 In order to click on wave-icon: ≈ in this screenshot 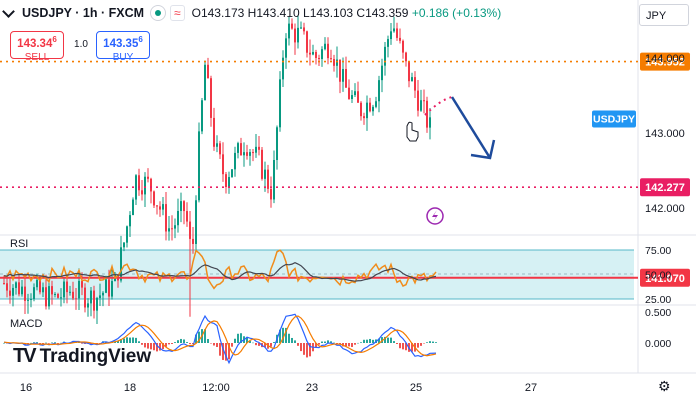, I will do `click(177, 13)`.